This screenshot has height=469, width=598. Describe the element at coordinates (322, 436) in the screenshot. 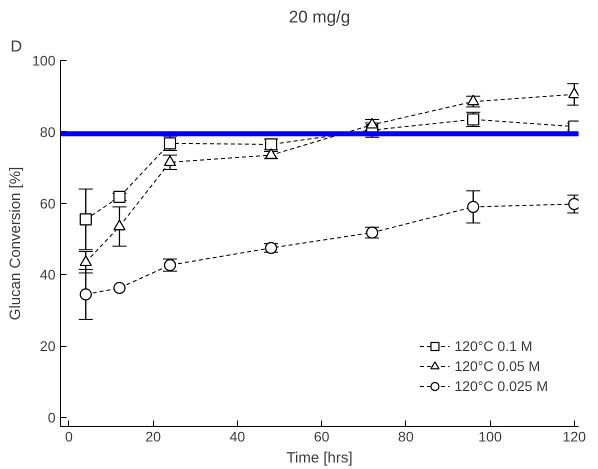

I see `x-tick-label: 60` at that location.